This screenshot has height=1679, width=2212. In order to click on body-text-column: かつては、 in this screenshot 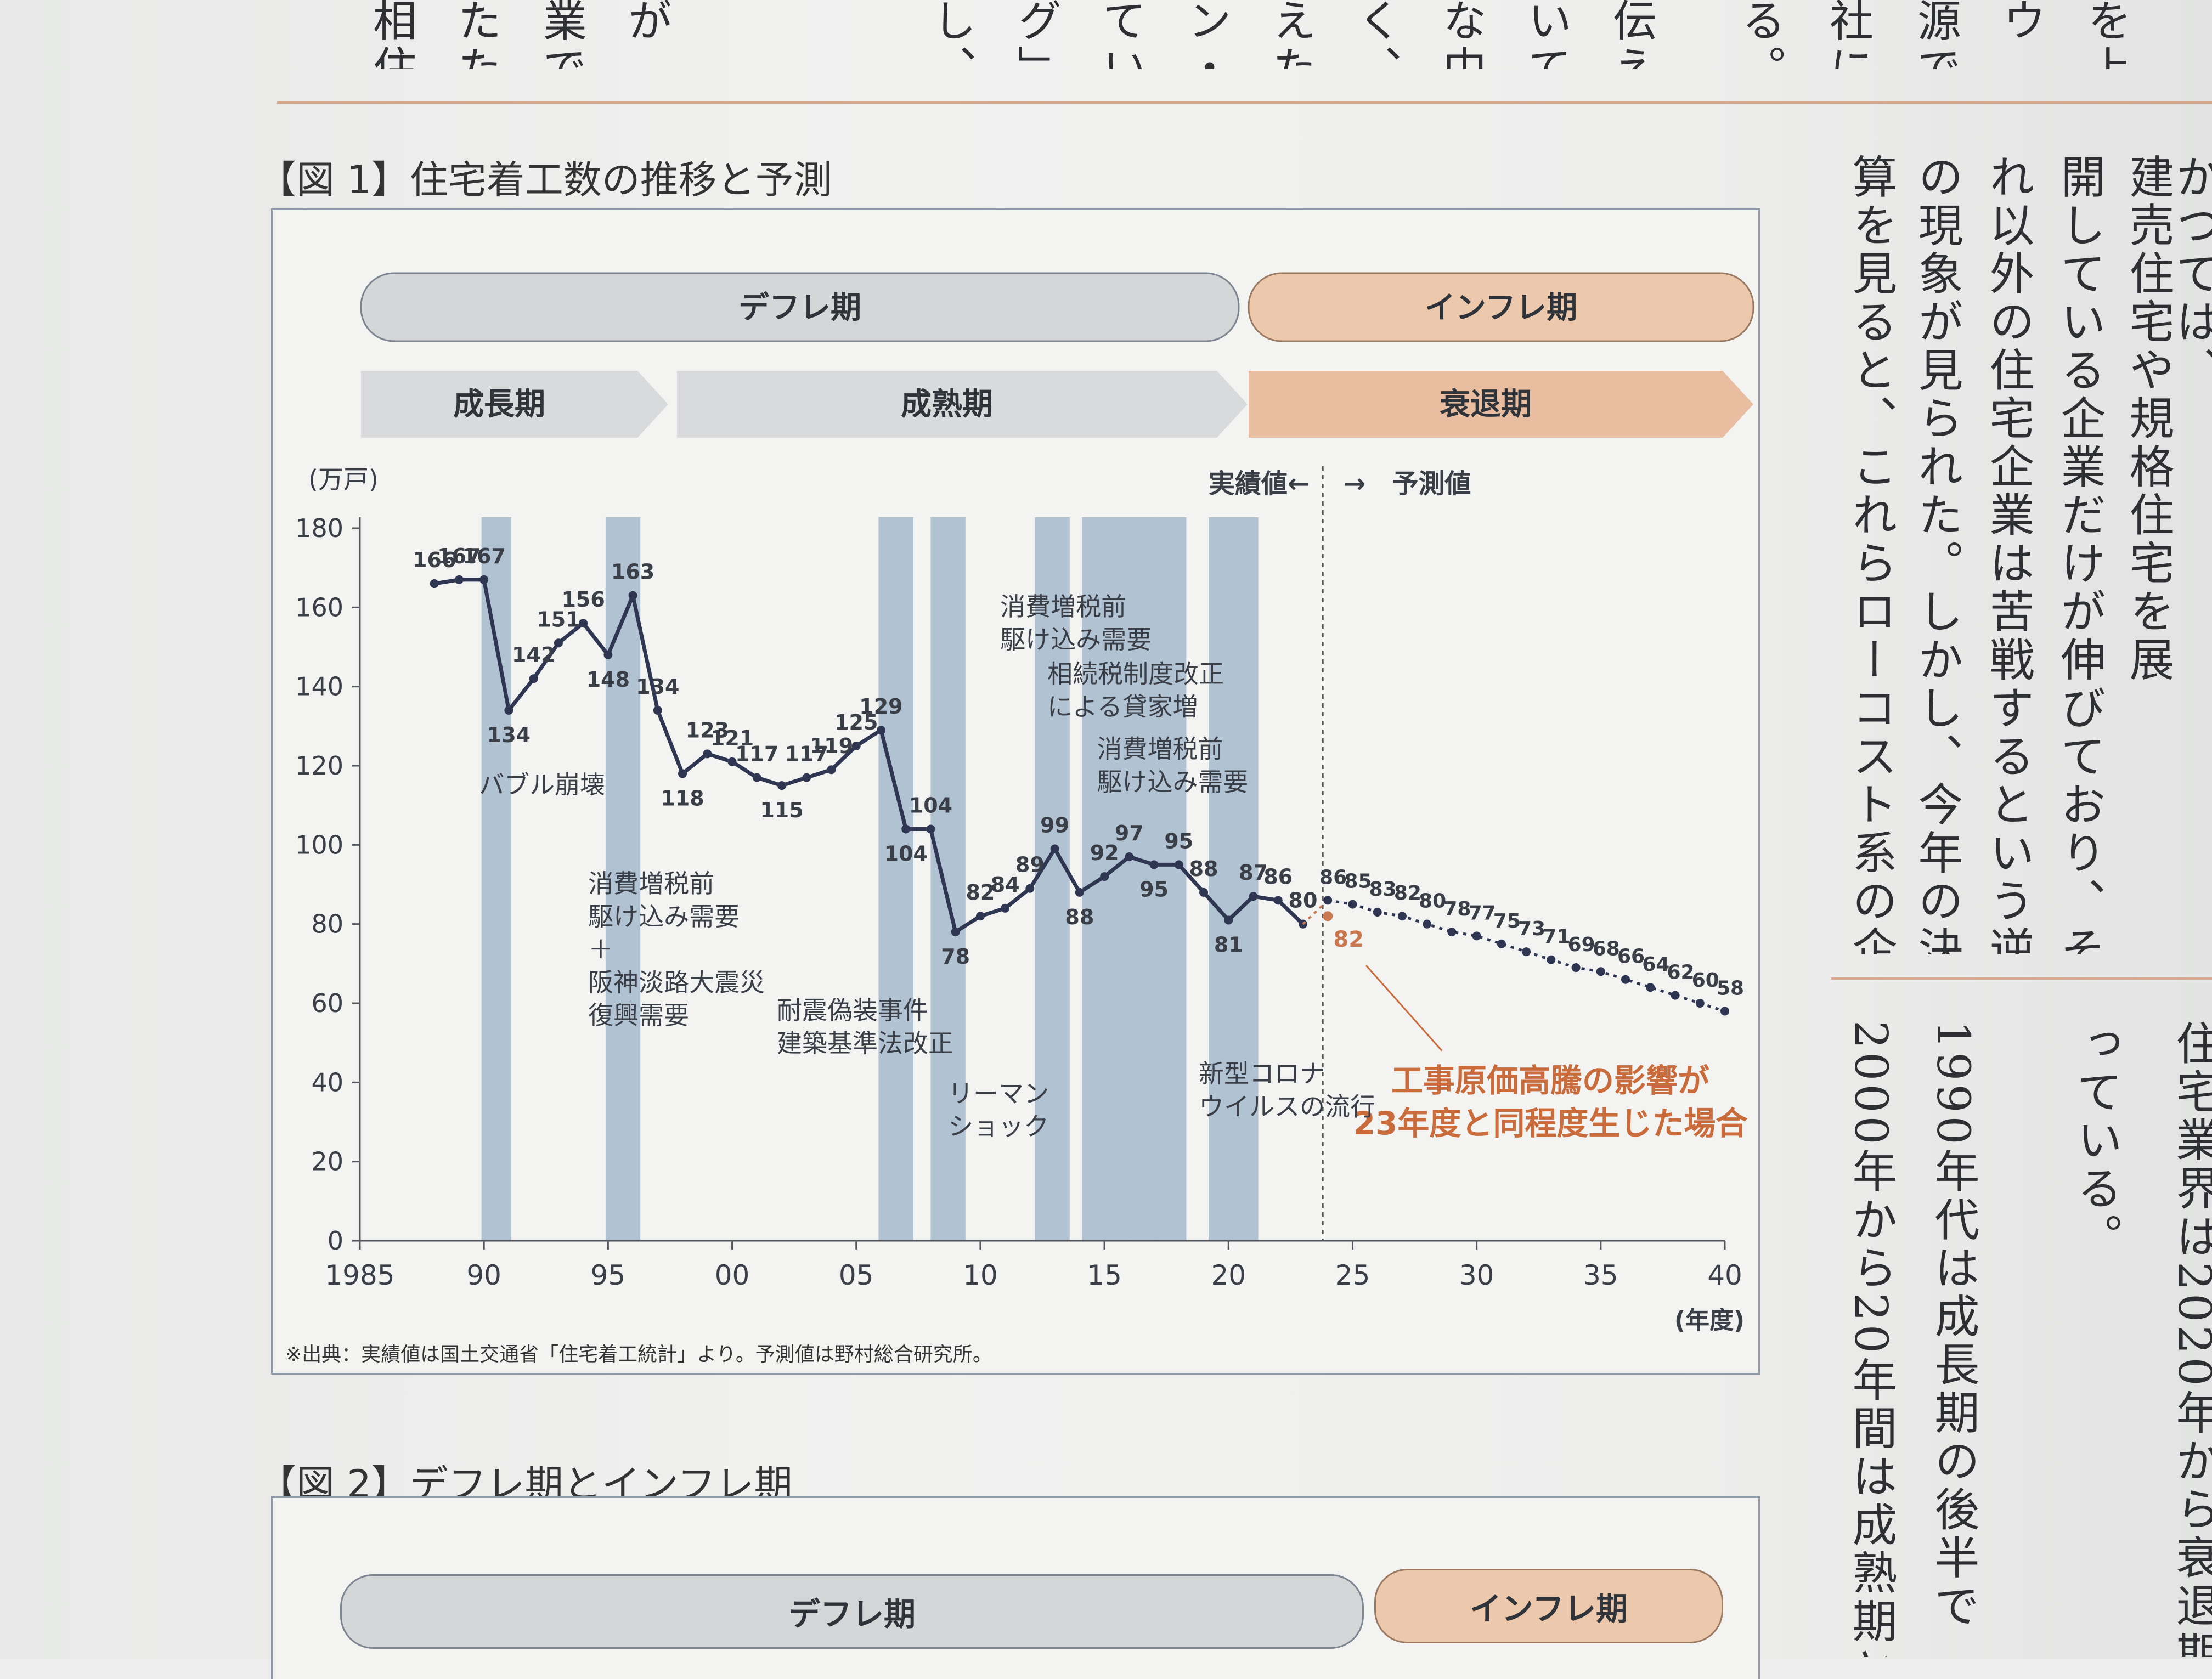, I will do `click(2190, 274)`.